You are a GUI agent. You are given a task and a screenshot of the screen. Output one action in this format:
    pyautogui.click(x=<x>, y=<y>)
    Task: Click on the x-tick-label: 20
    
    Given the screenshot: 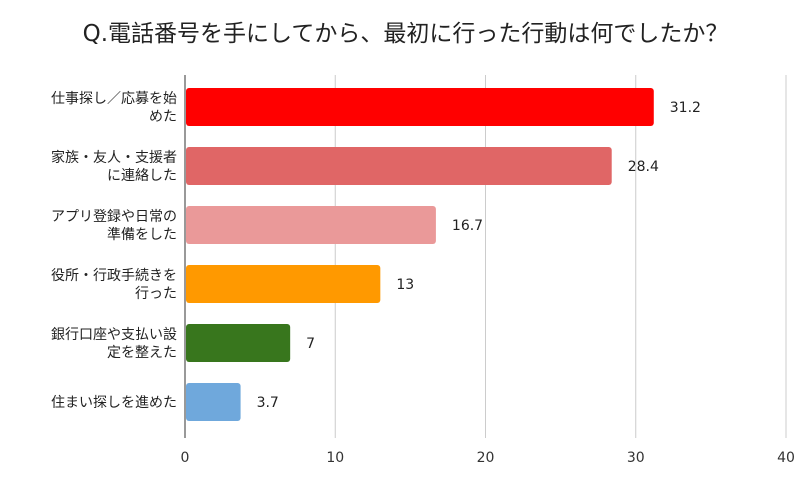 What is the action you would take?
    pyautogui.click(x=486, y=458)
    